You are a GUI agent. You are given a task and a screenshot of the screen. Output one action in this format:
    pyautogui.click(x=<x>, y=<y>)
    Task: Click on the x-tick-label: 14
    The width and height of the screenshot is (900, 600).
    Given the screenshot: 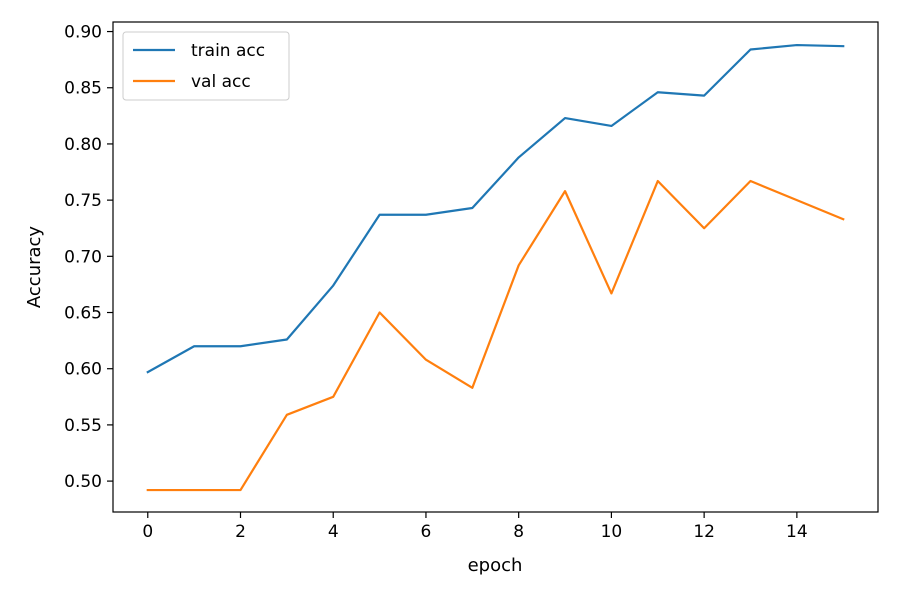 What is the action you would take?
    pyautogui.click(x=797, y=532)
    